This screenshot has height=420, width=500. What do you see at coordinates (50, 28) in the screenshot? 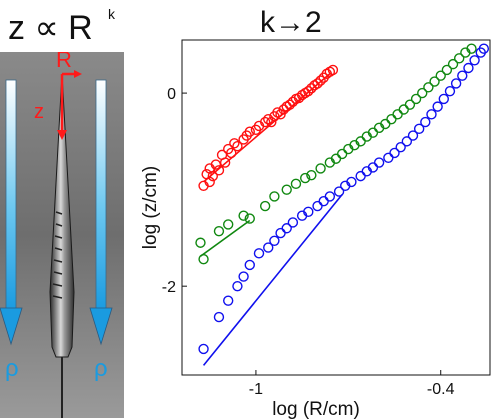
I see `left-title-main: z ∝ R` at bounding box center [50, 28].